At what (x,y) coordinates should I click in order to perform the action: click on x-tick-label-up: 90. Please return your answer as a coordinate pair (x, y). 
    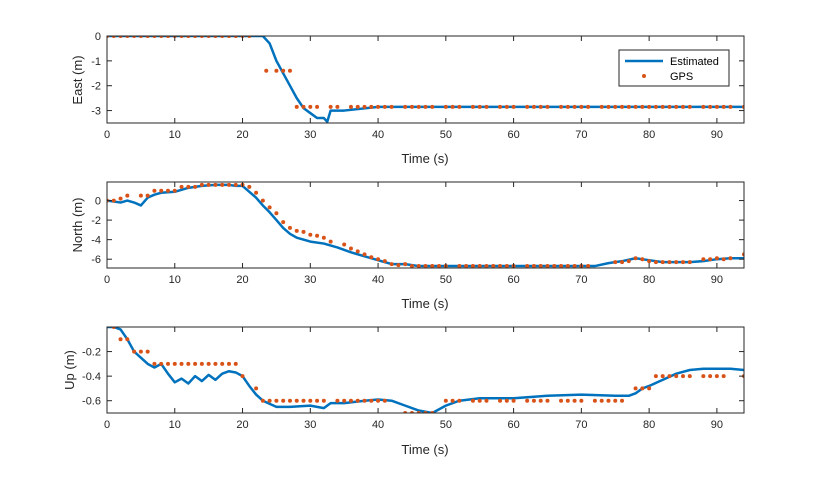
    Looking at the image, I should click on (717, 425).